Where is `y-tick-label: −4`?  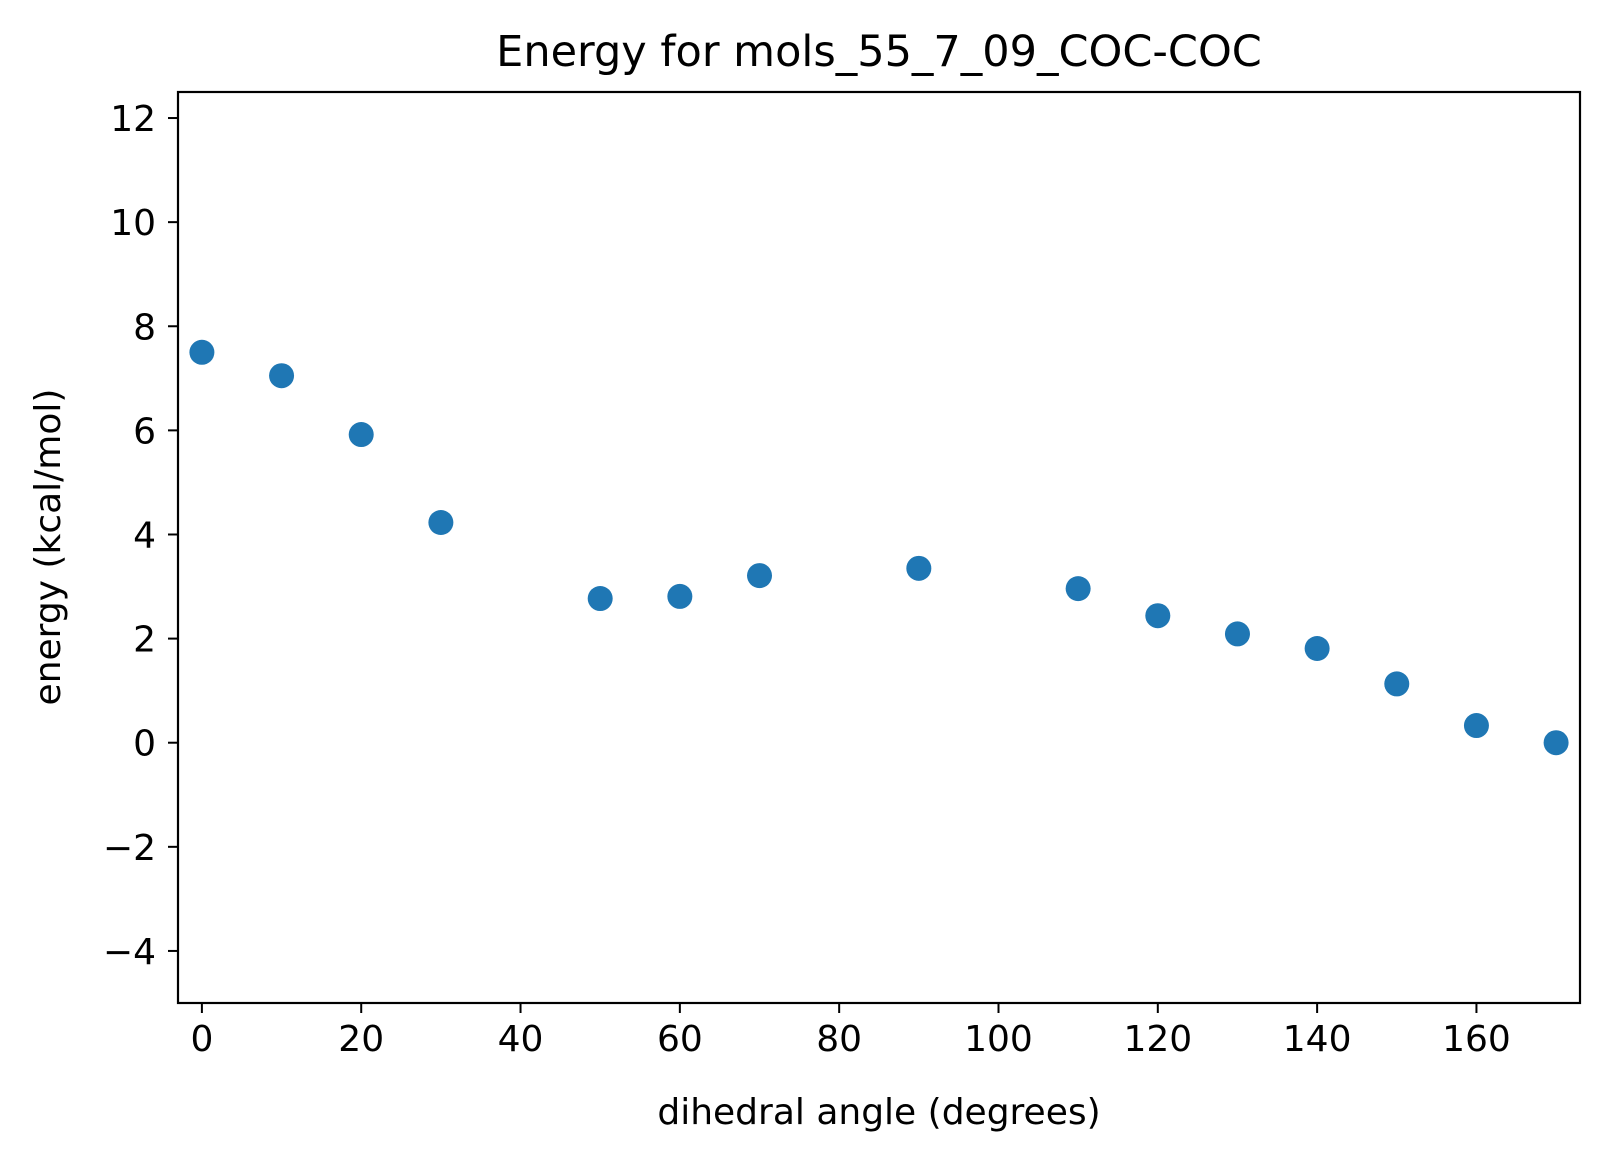 y-tick-label: −4 is located at coordinates (129, 952).